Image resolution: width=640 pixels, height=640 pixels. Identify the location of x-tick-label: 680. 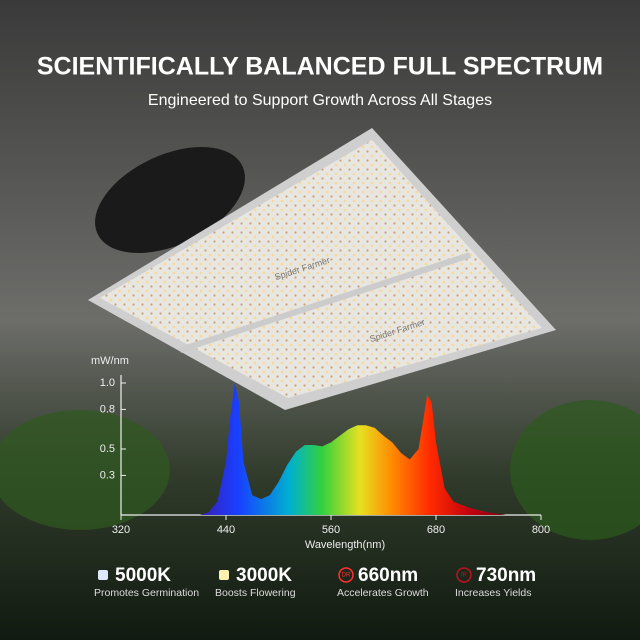
(436, 530).